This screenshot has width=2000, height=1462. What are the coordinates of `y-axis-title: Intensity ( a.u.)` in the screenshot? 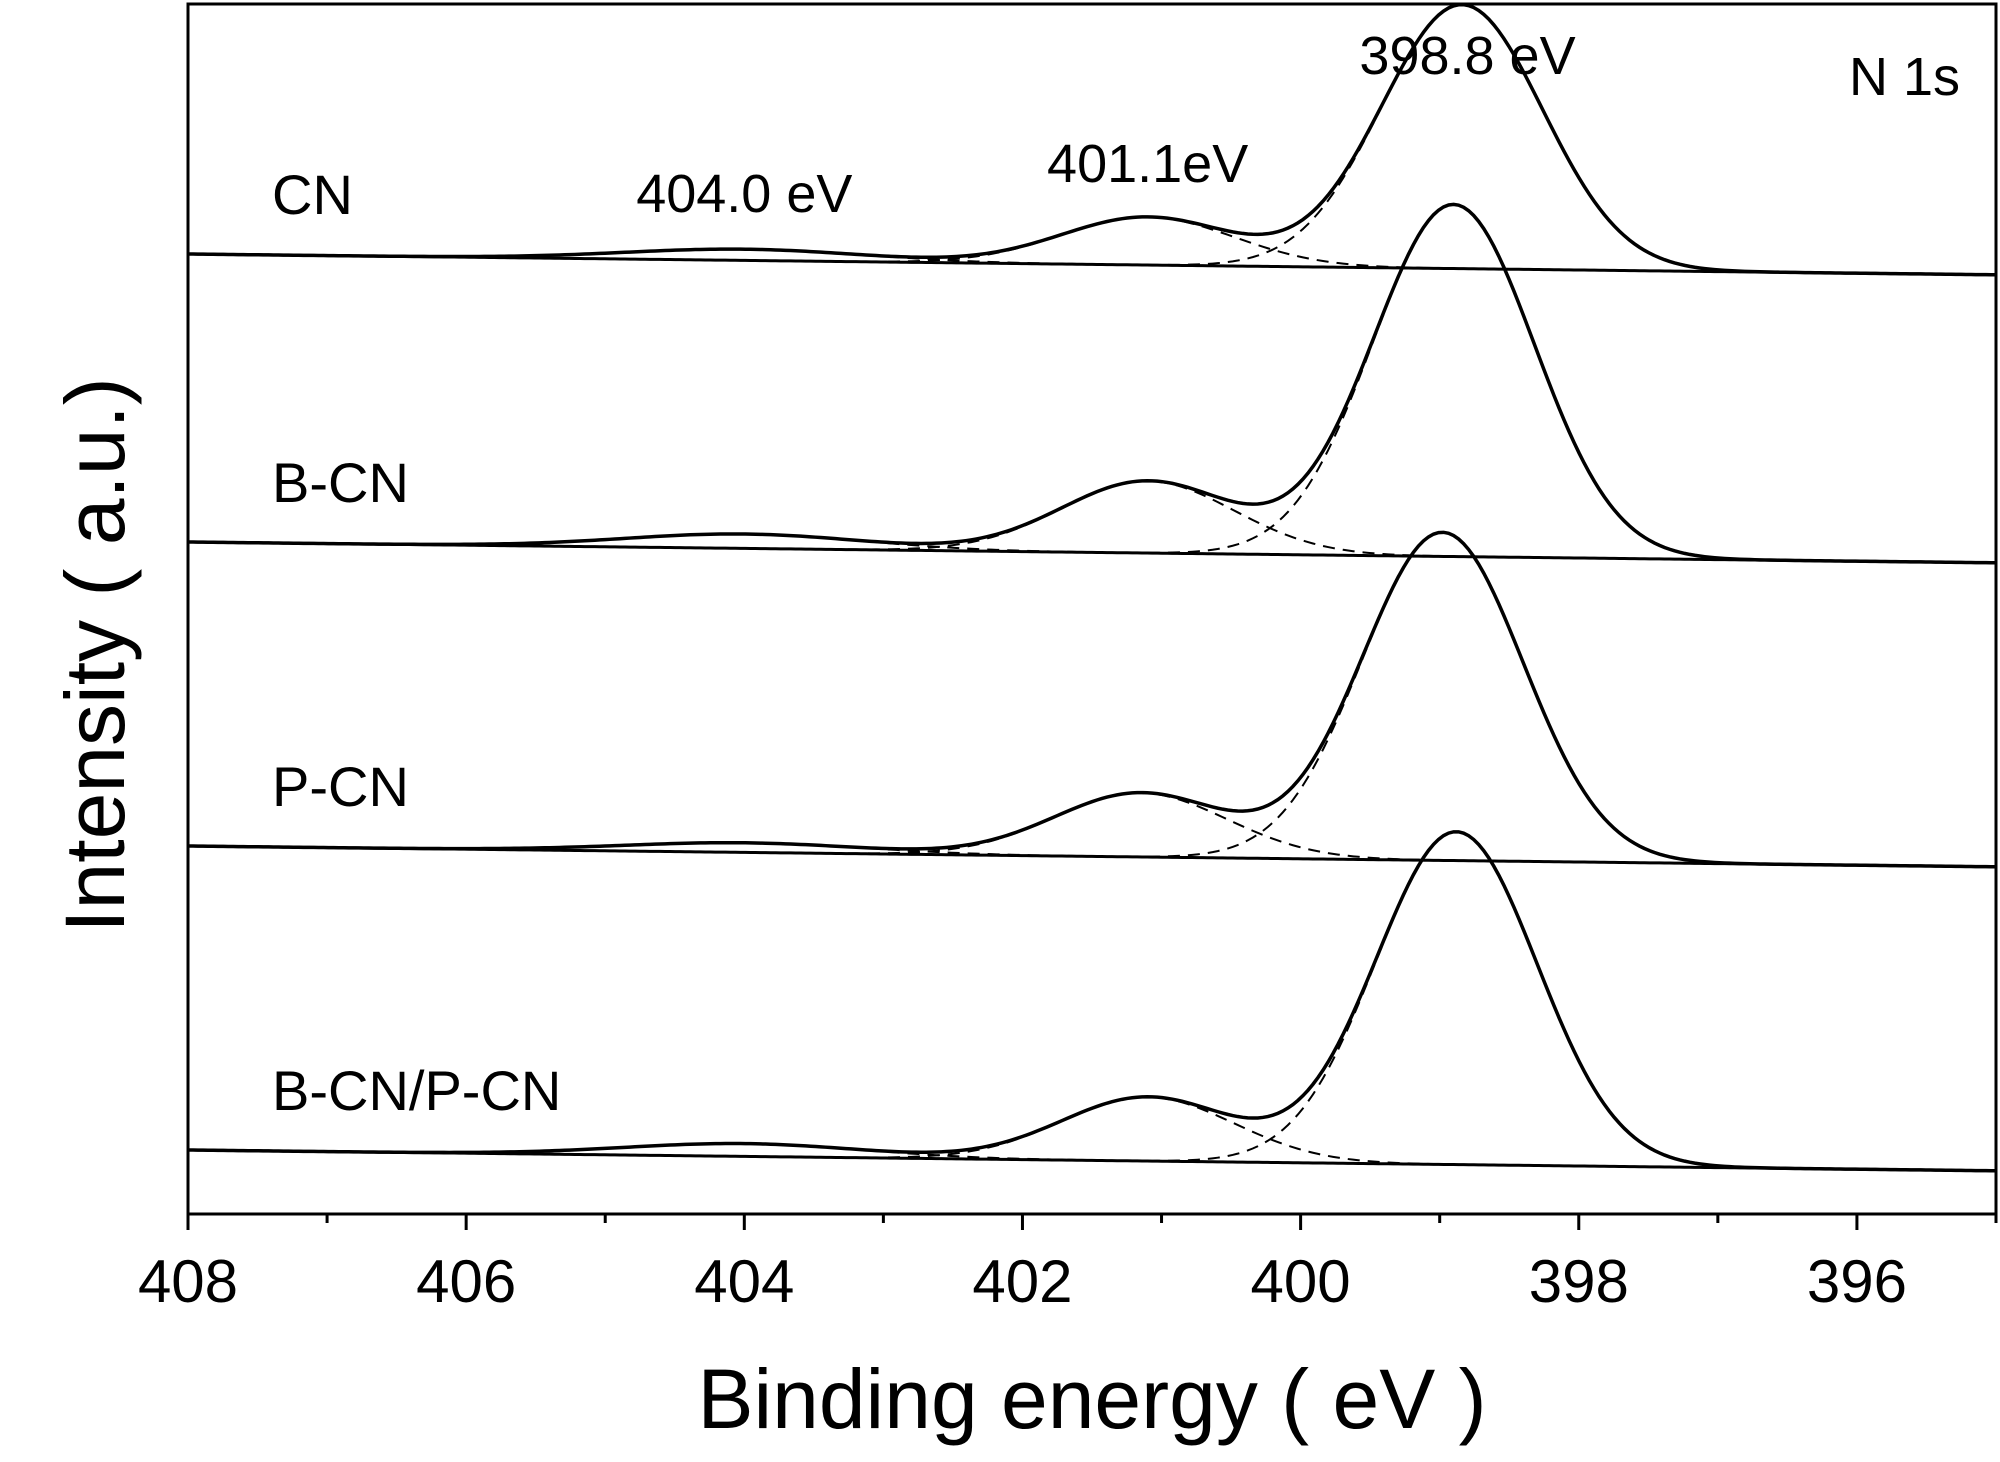 It's located at (95, 655).